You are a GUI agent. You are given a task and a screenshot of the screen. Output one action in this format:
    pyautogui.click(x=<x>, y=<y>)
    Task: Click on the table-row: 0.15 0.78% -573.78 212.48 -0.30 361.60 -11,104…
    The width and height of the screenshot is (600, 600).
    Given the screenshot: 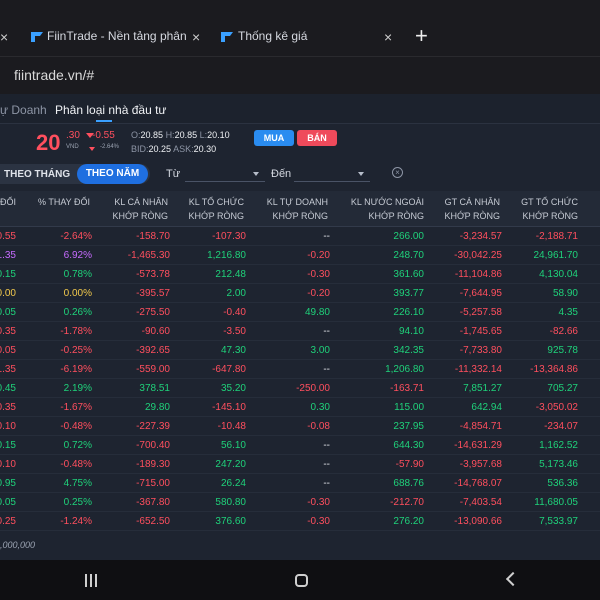 What is the action you would take?
    pyautogui.click(x=300, y=274)
    